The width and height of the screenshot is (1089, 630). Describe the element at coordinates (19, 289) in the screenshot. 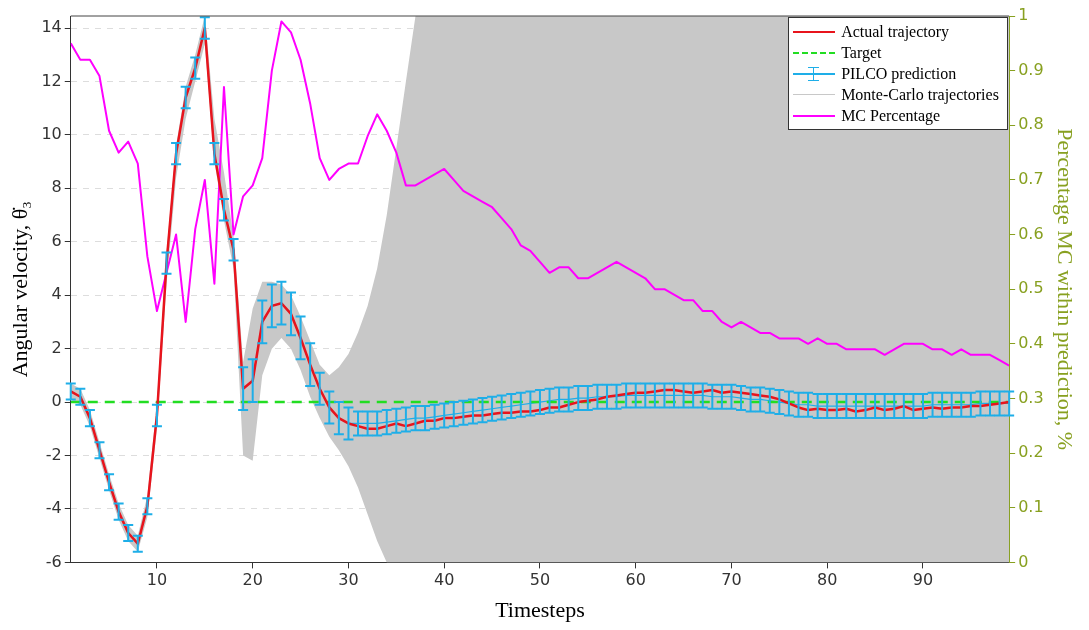

I see `y-axis-title: Angular velocity, θ̇₃` at that location.